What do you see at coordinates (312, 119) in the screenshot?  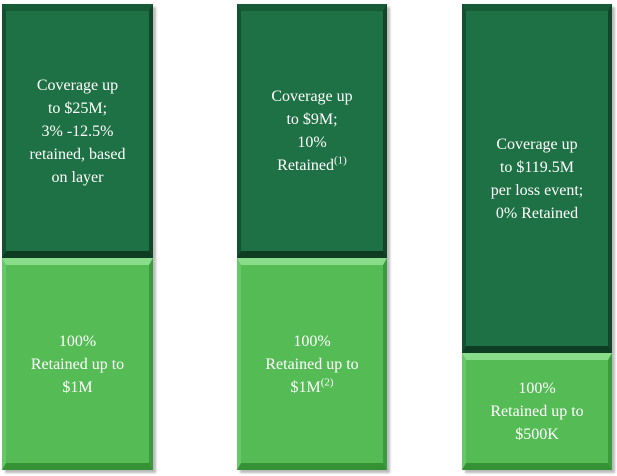 I see `text-line: to $9M;` at bounding box center [312, 119].